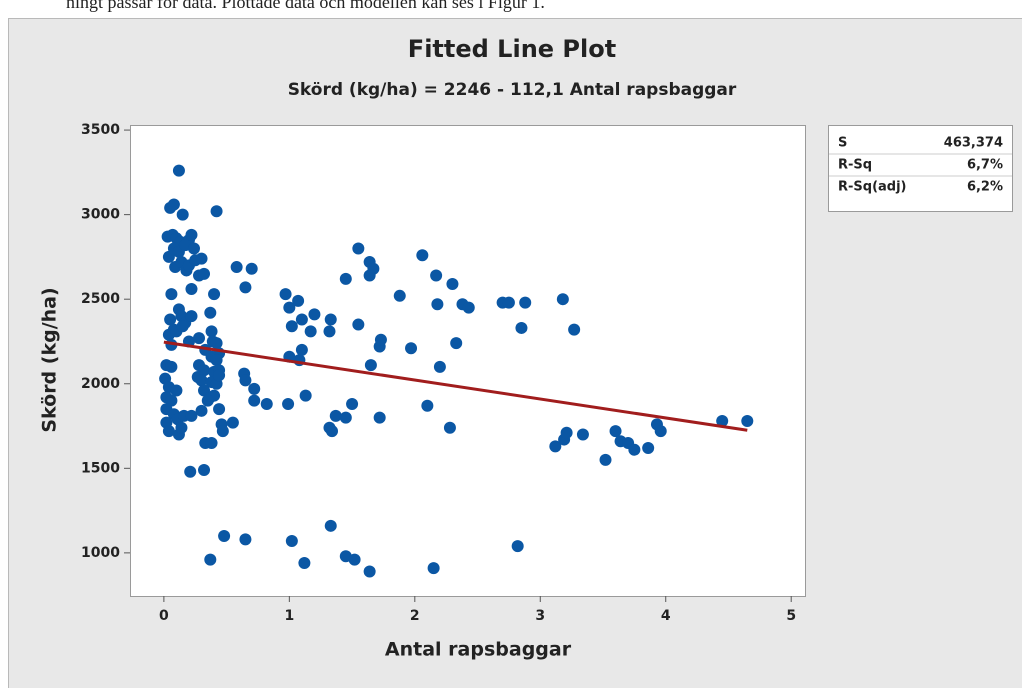 The width and height of the screenshot is (1022, 692). Describe the element at coordinates (100, 384) in the screenshot. I see `y-tick-label: 2000` at that location.